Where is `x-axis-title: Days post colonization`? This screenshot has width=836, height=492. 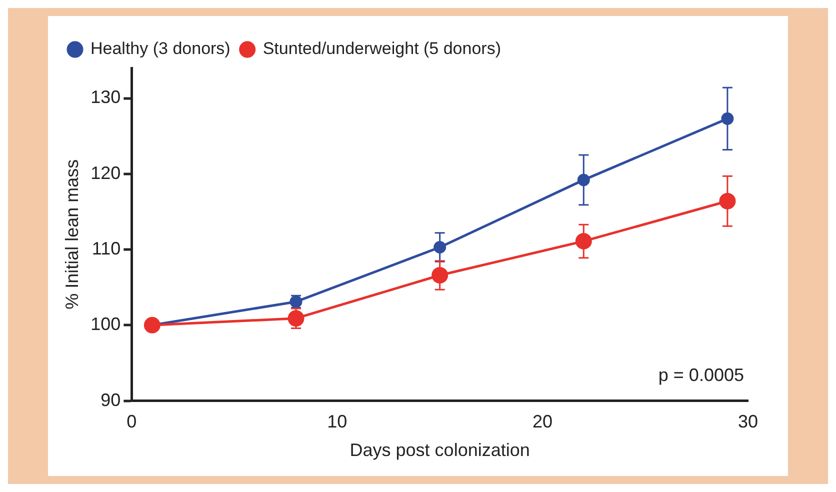
x-axis-title: Days post colonization is located at coordinates (440, 450).